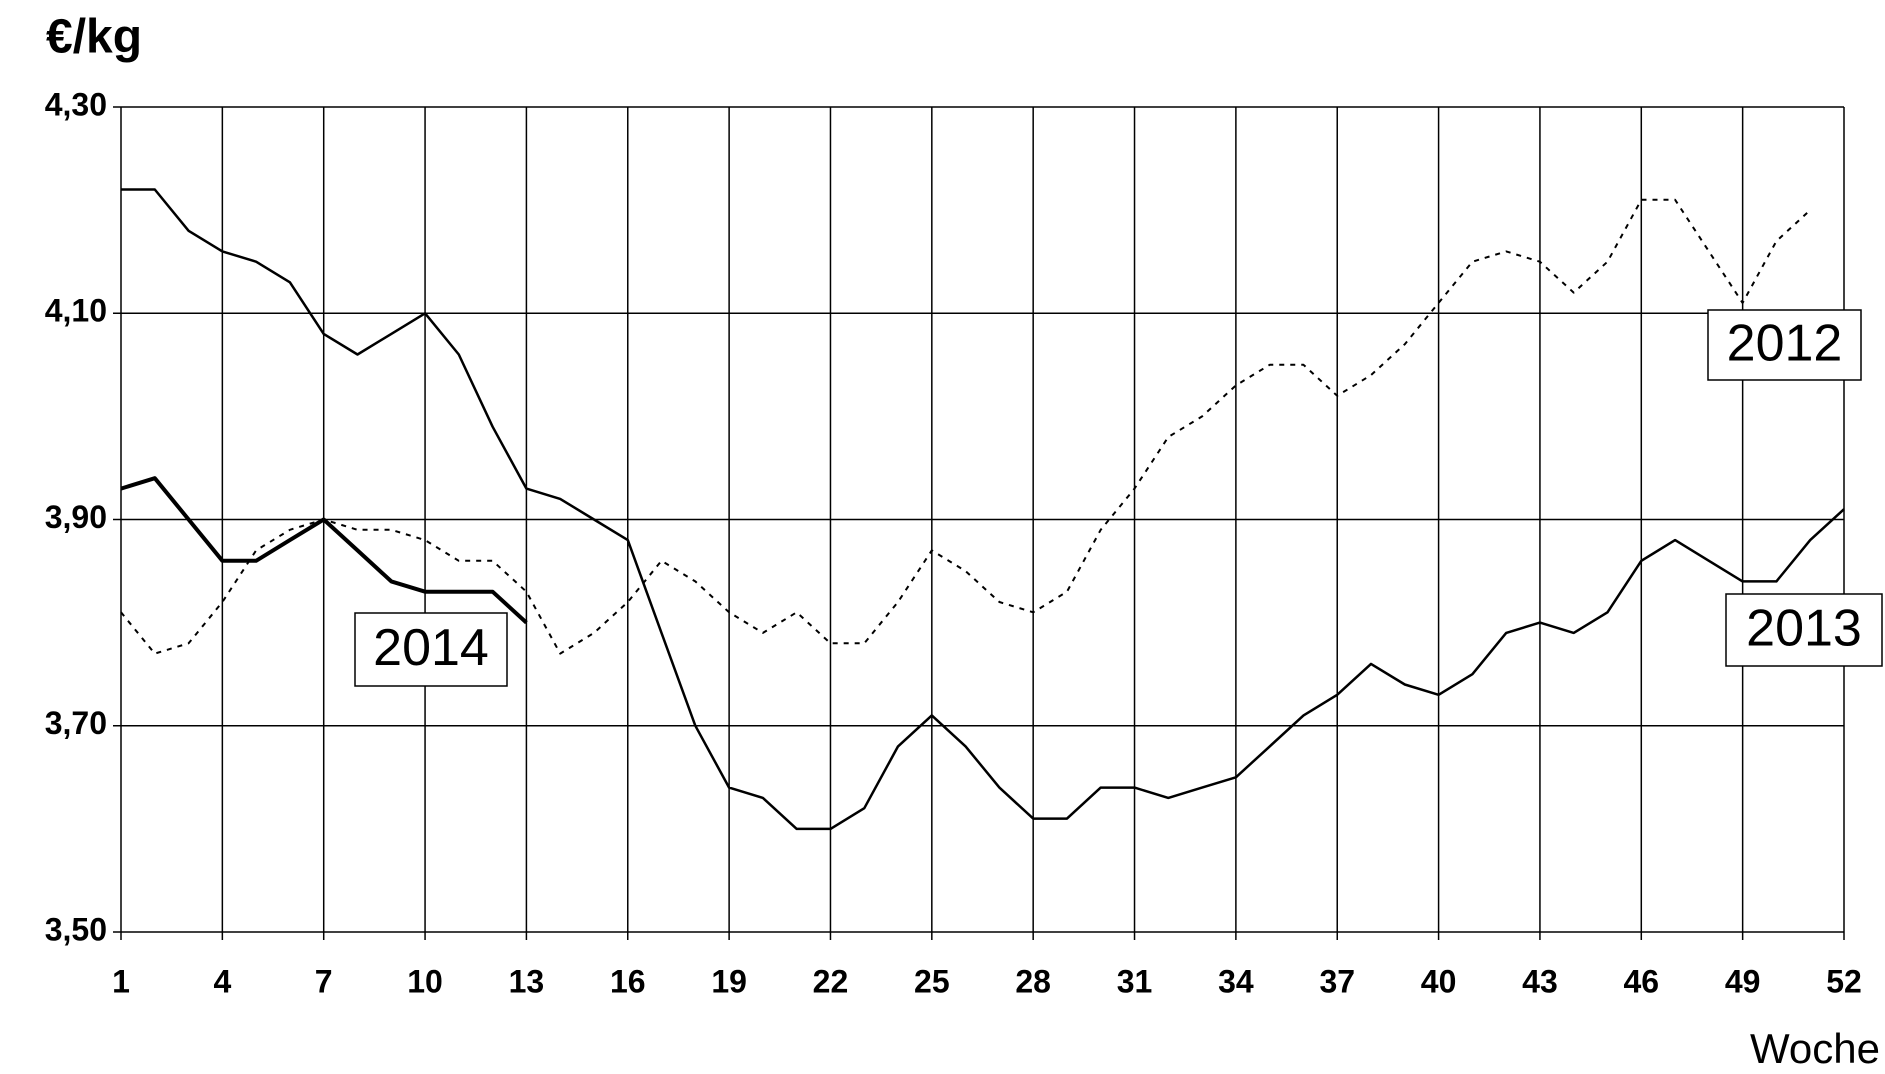 The image size is (1885, 1074). Describe the element at coordinates (1033, 981) in the screenshot. I see `x-tick-label: 28` at that location.